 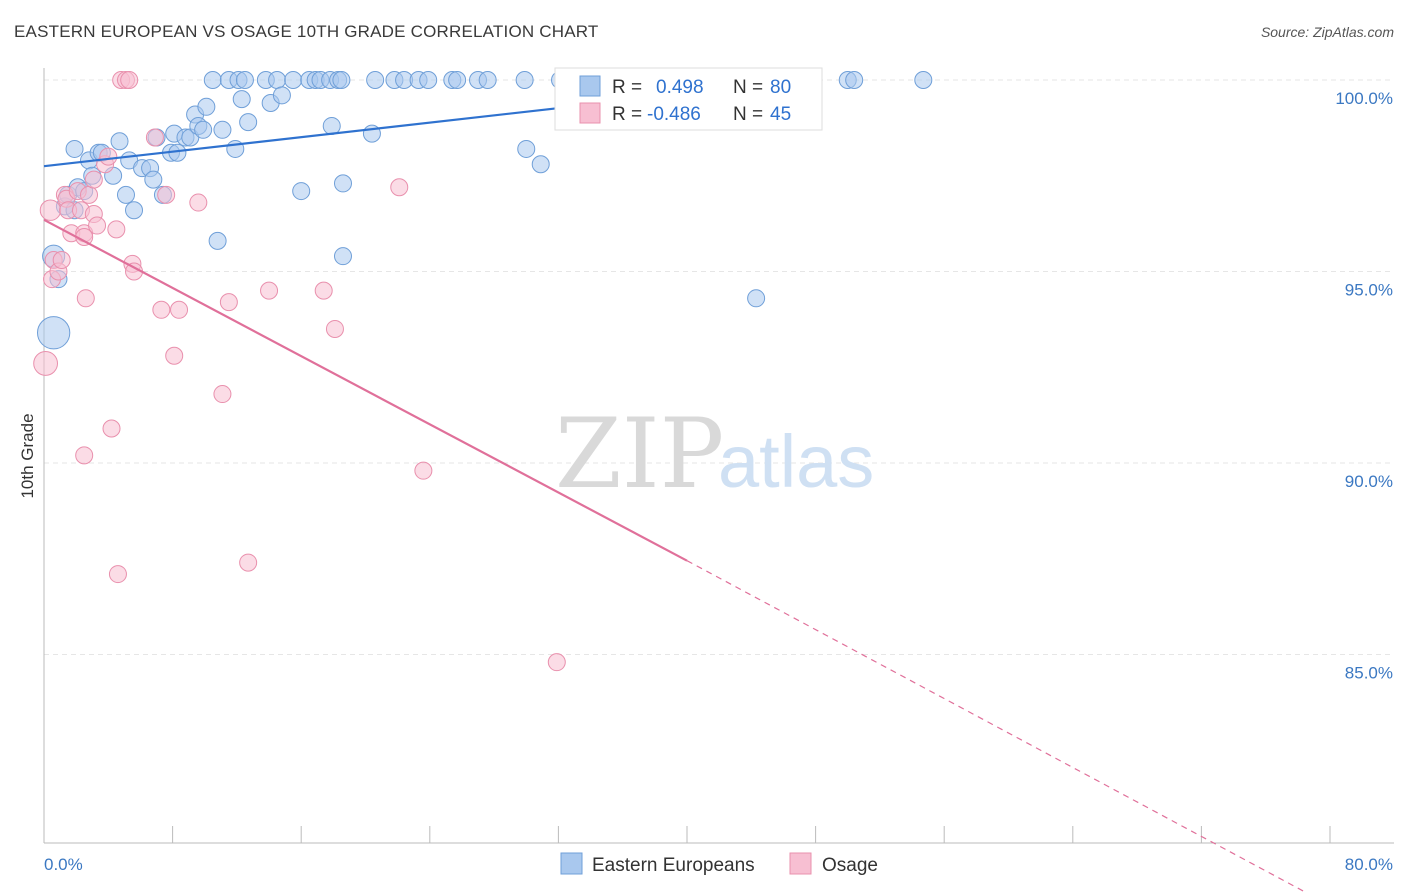 What do you see at coordinates (1369, 864) in the screenshot?
I see `x-tick-label-max: 80.0%` at bounding box center [1369, 864].